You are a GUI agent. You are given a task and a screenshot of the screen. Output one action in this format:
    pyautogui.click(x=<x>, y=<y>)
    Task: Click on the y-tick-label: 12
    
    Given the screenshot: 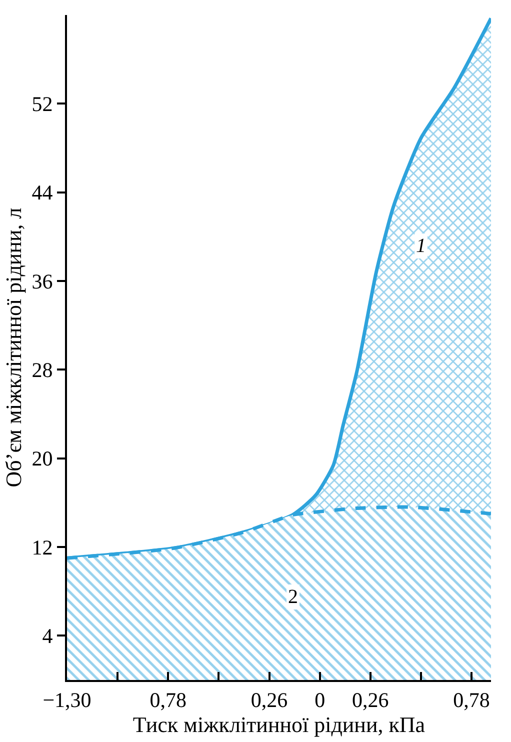 What is the action you would take?
    pyautogui.click(x=42, y=547)
    